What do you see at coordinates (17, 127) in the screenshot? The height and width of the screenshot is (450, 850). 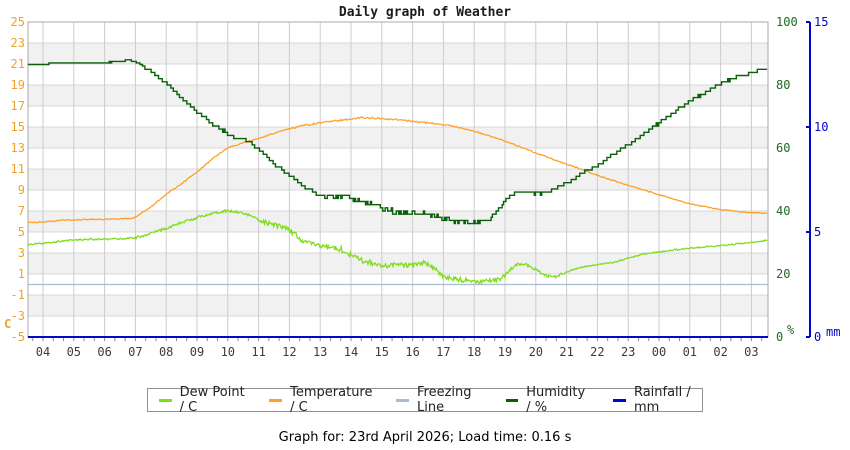 I see `celsius-axis-label: 15` at bounding box center [17, 127].